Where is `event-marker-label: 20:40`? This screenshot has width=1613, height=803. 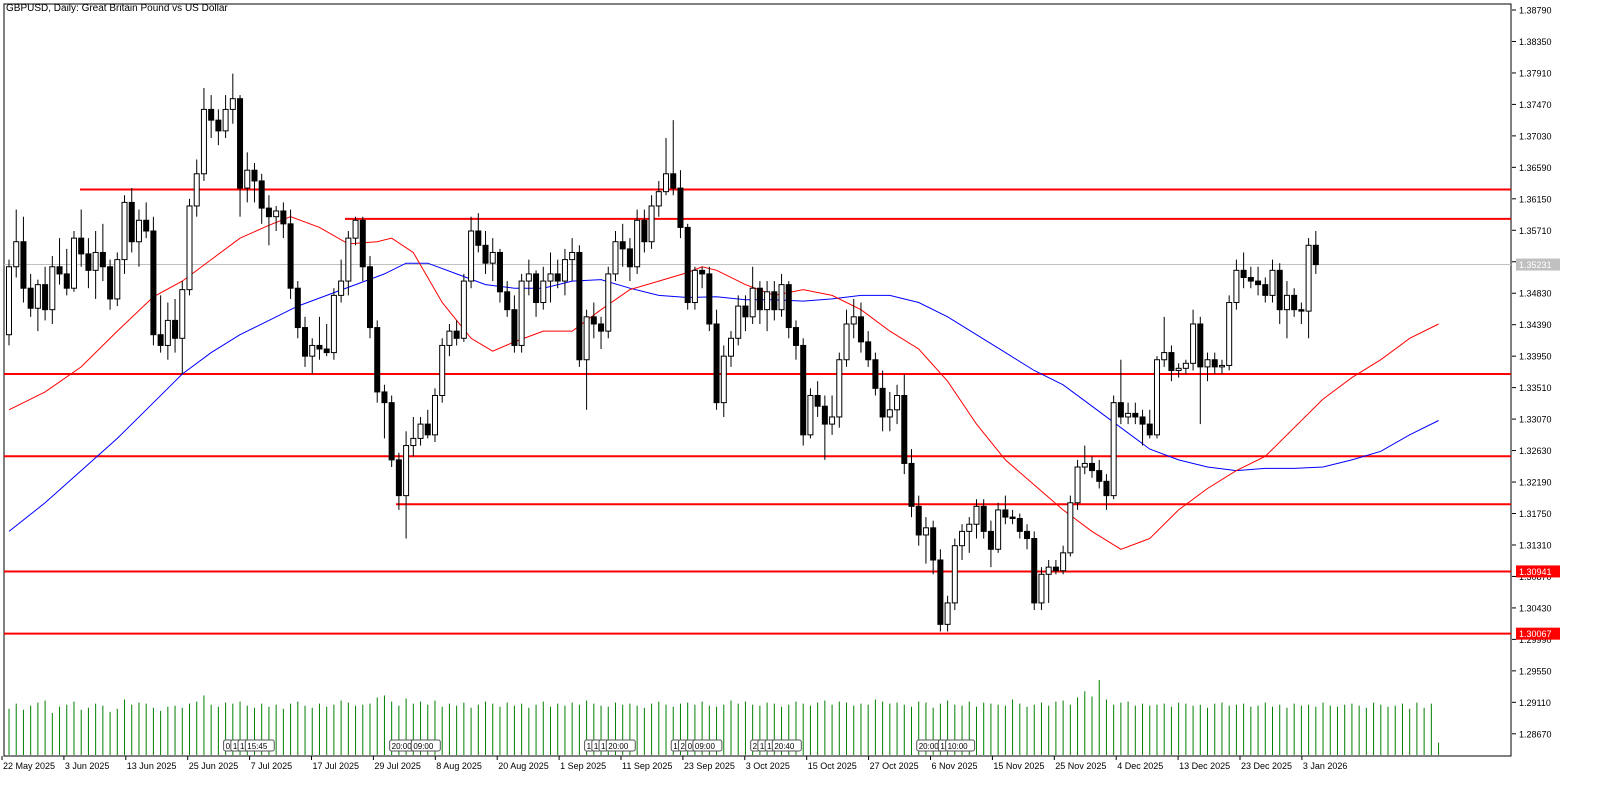 event-marker-label: 20:40 is located at coordinates (784, 746).